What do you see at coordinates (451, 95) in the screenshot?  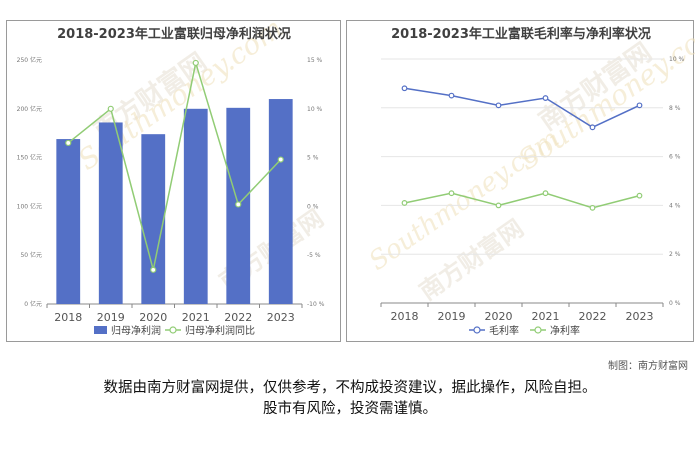 I see `series-0-point-2019` at bounding box center [451, 95].